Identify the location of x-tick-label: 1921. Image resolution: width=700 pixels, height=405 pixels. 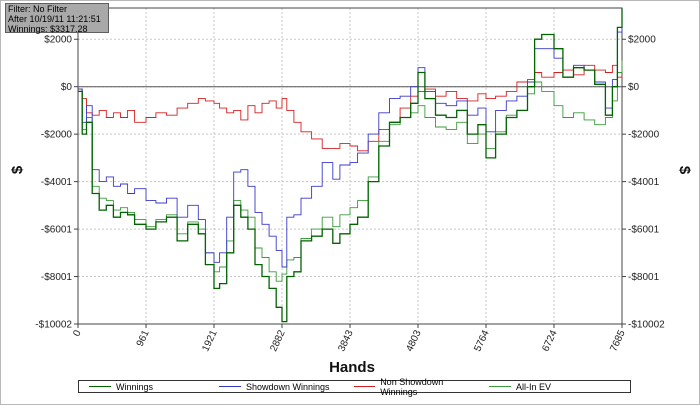
(210, 340).